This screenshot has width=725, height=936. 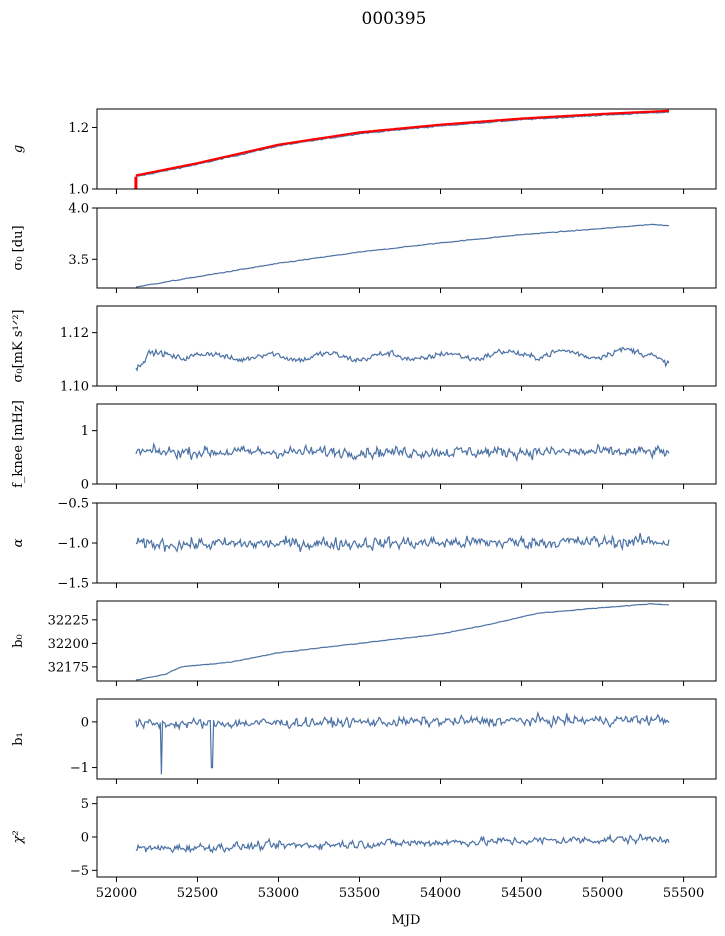 I want to click on y-tick-label: −0.5, so click(x=73, y=504).